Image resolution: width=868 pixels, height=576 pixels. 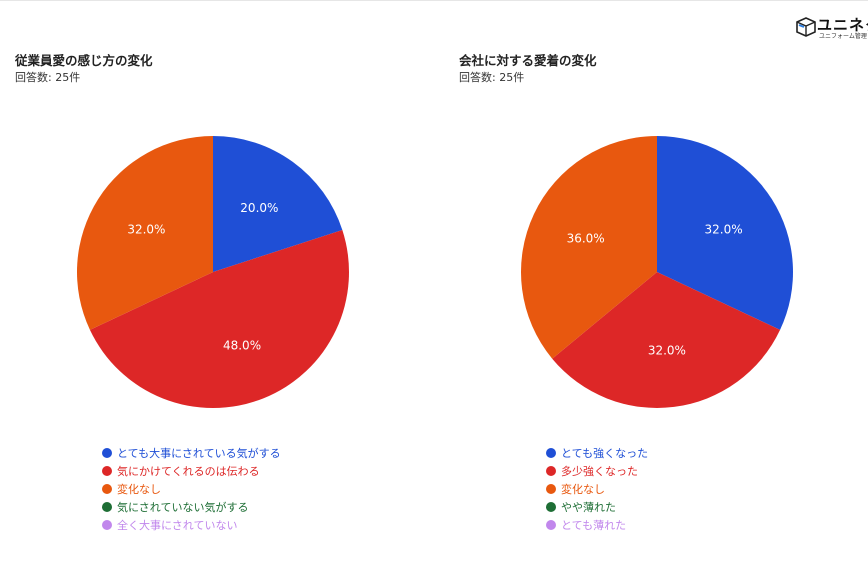 What do you see at coordinates (188, 471) in the screenshot?
I see `legend-label: 気にかけてくれるのは伝わる` at bounding box center [188, 471].